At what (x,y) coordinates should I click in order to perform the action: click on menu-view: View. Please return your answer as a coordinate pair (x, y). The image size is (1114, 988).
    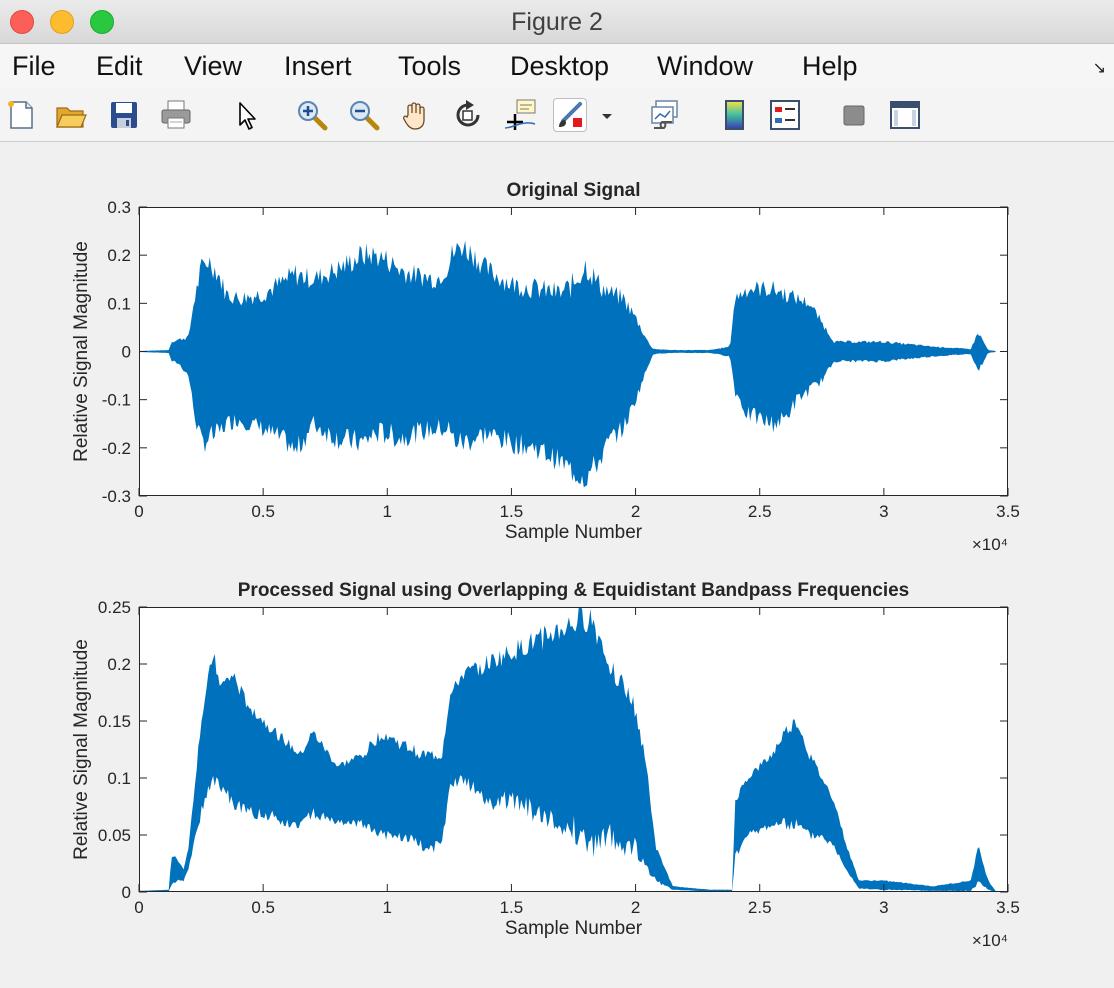
    Looking at the image, I should click on (213, 66).